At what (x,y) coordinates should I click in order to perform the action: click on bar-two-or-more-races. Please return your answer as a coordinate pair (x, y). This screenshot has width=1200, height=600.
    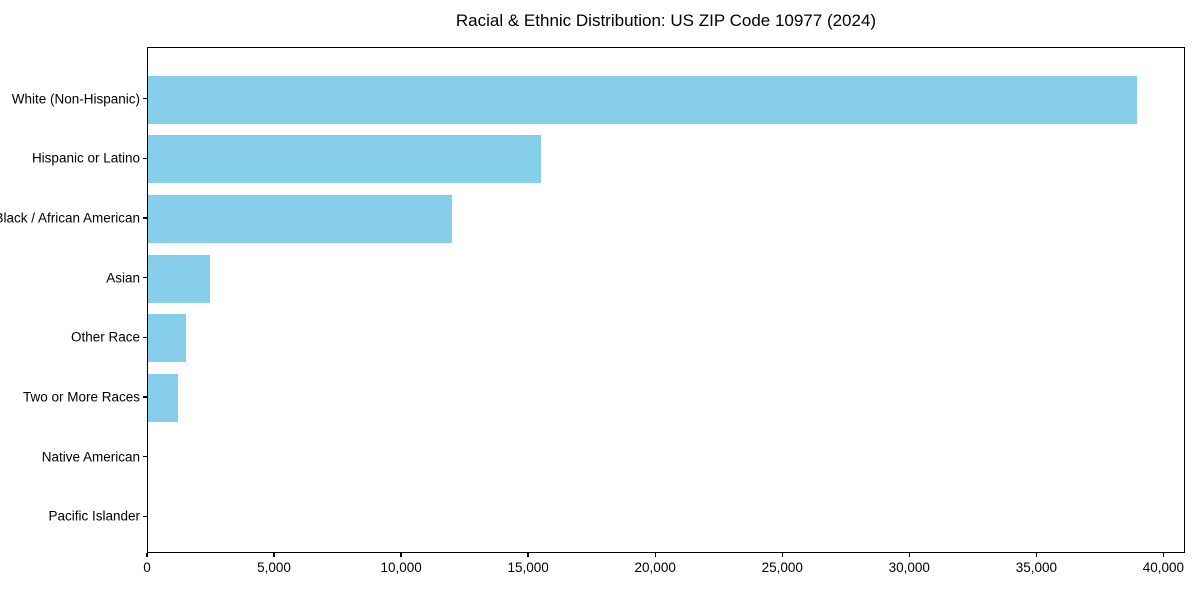
    Looking at the image, I should click on (163, 398).